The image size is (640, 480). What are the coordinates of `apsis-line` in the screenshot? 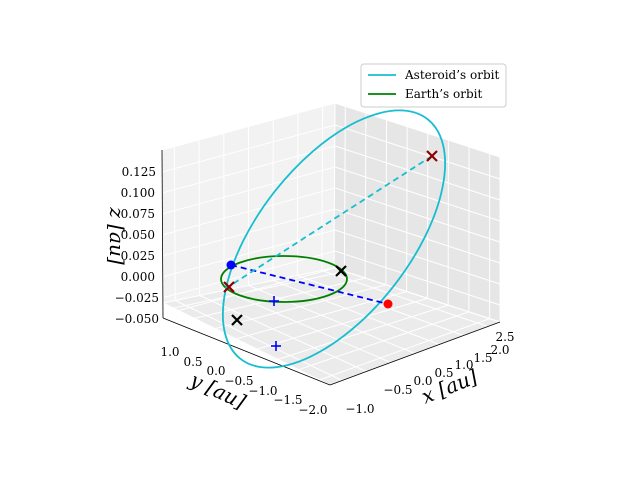 It's located at (330, 221).